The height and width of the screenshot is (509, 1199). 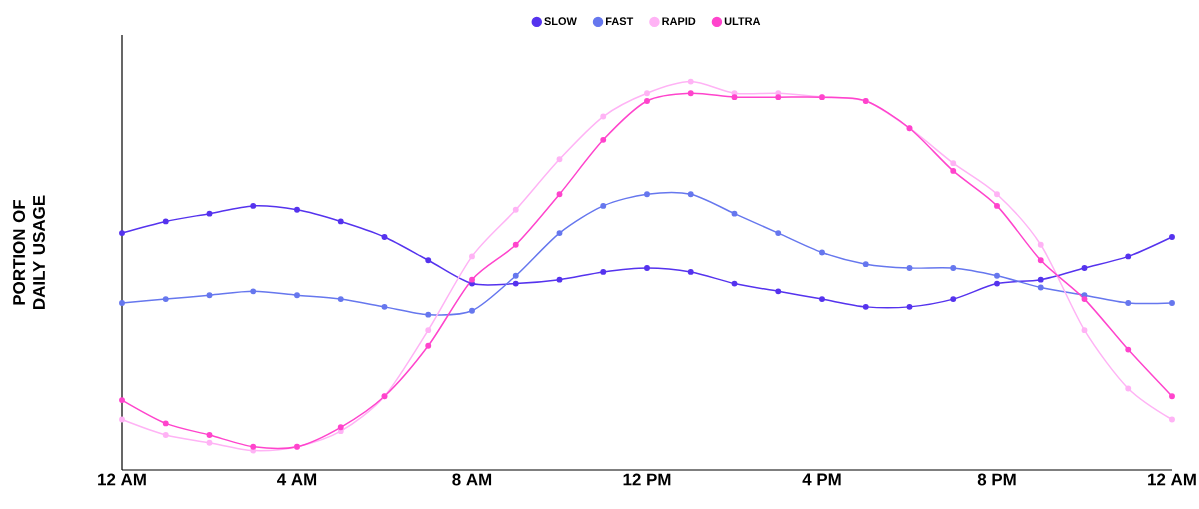 What do you see at coordinates (619, 21) in the screenshot?
I see `legend-label: FAST` at bounding box center [619, 21].